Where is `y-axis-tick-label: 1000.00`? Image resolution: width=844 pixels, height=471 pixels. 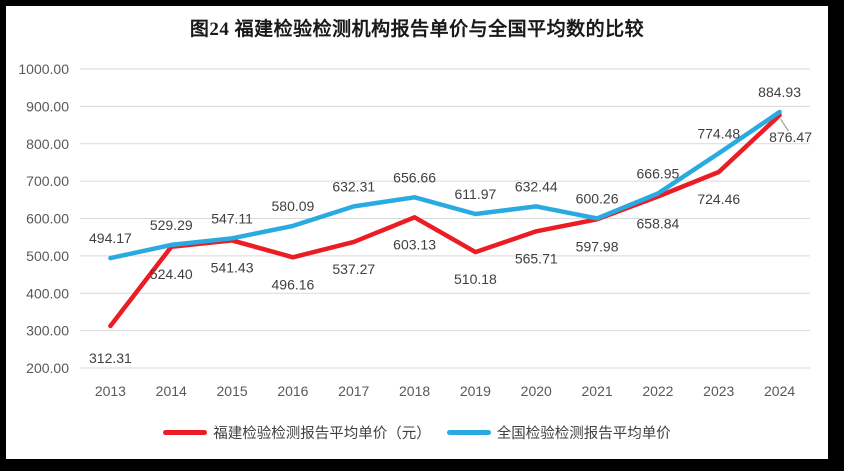
y-axis-tick-label: 1000.00 is located at coordinates (43, 69).